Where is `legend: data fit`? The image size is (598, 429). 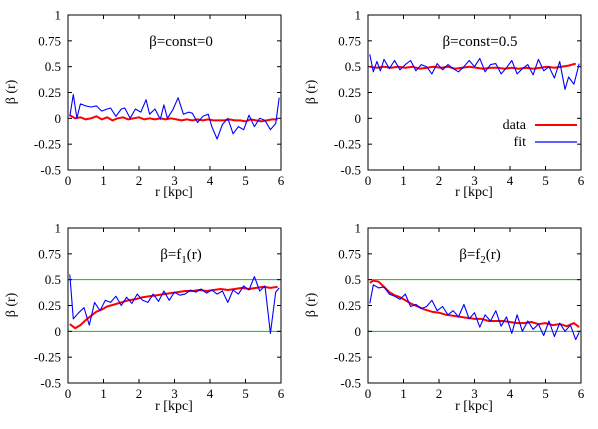 legend: data fit is located at coordinates (540, 134).